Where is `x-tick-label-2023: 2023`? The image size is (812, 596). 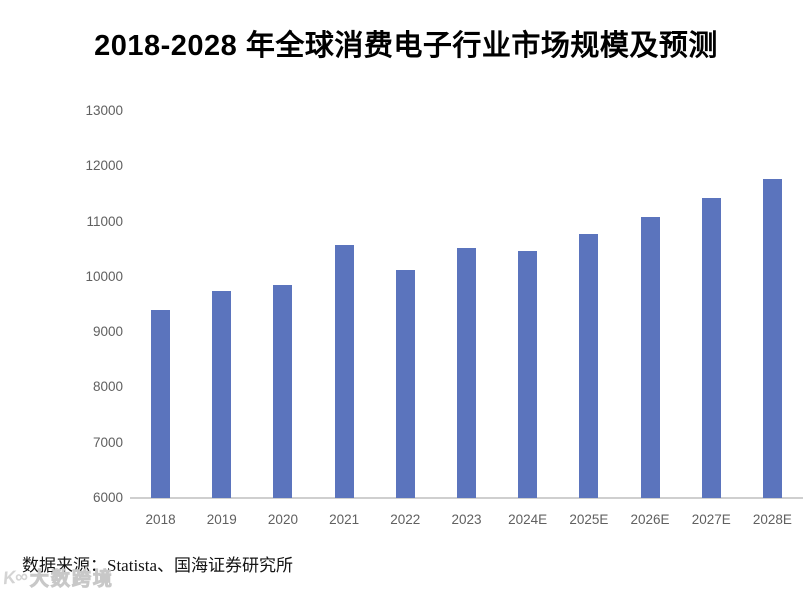
x-tick-label-2023: 2023 is located at coordinates (466, 519).